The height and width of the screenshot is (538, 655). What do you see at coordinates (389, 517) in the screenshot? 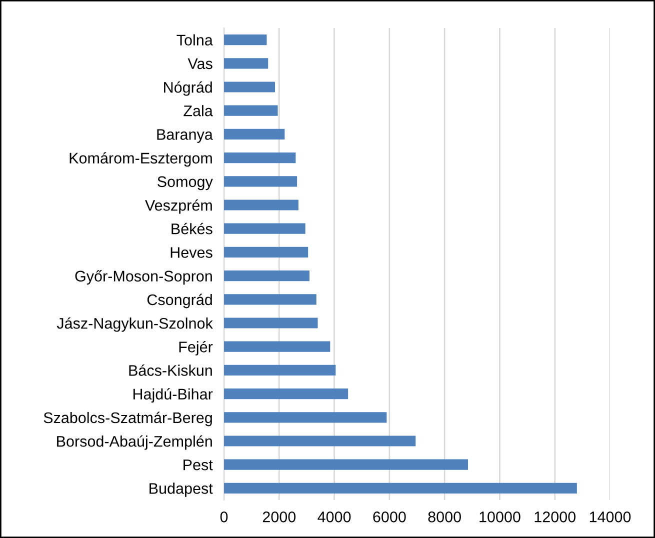
I see `x-tick-label: 6000` at bounding box center [389, 517].